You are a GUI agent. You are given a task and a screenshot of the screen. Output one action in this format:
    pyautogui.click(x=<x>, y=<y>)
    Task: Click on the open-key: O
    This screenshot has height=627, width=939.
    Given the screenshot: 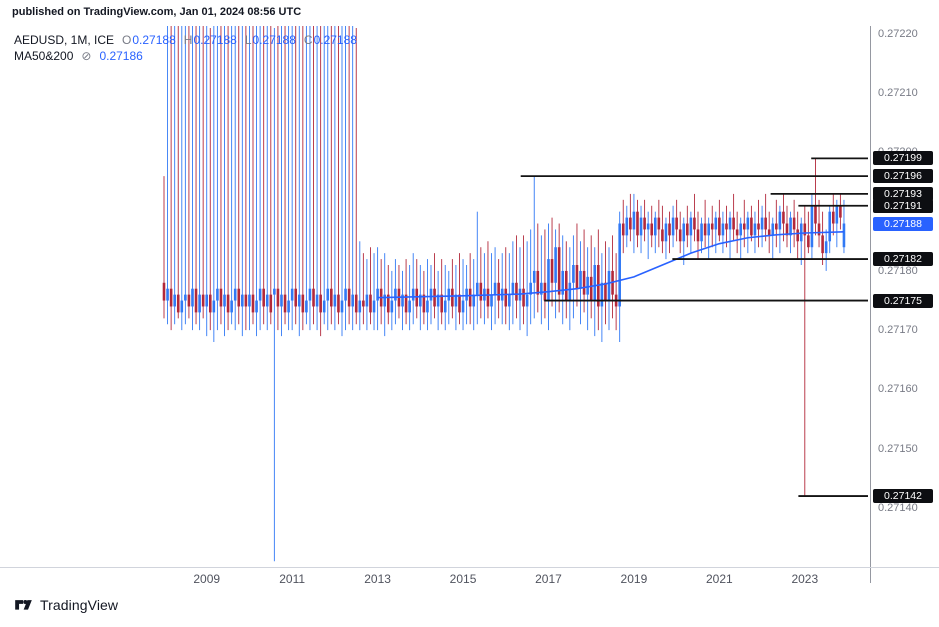 What is the action you would take?
    pyautogui.click(x=127, y=40)
    